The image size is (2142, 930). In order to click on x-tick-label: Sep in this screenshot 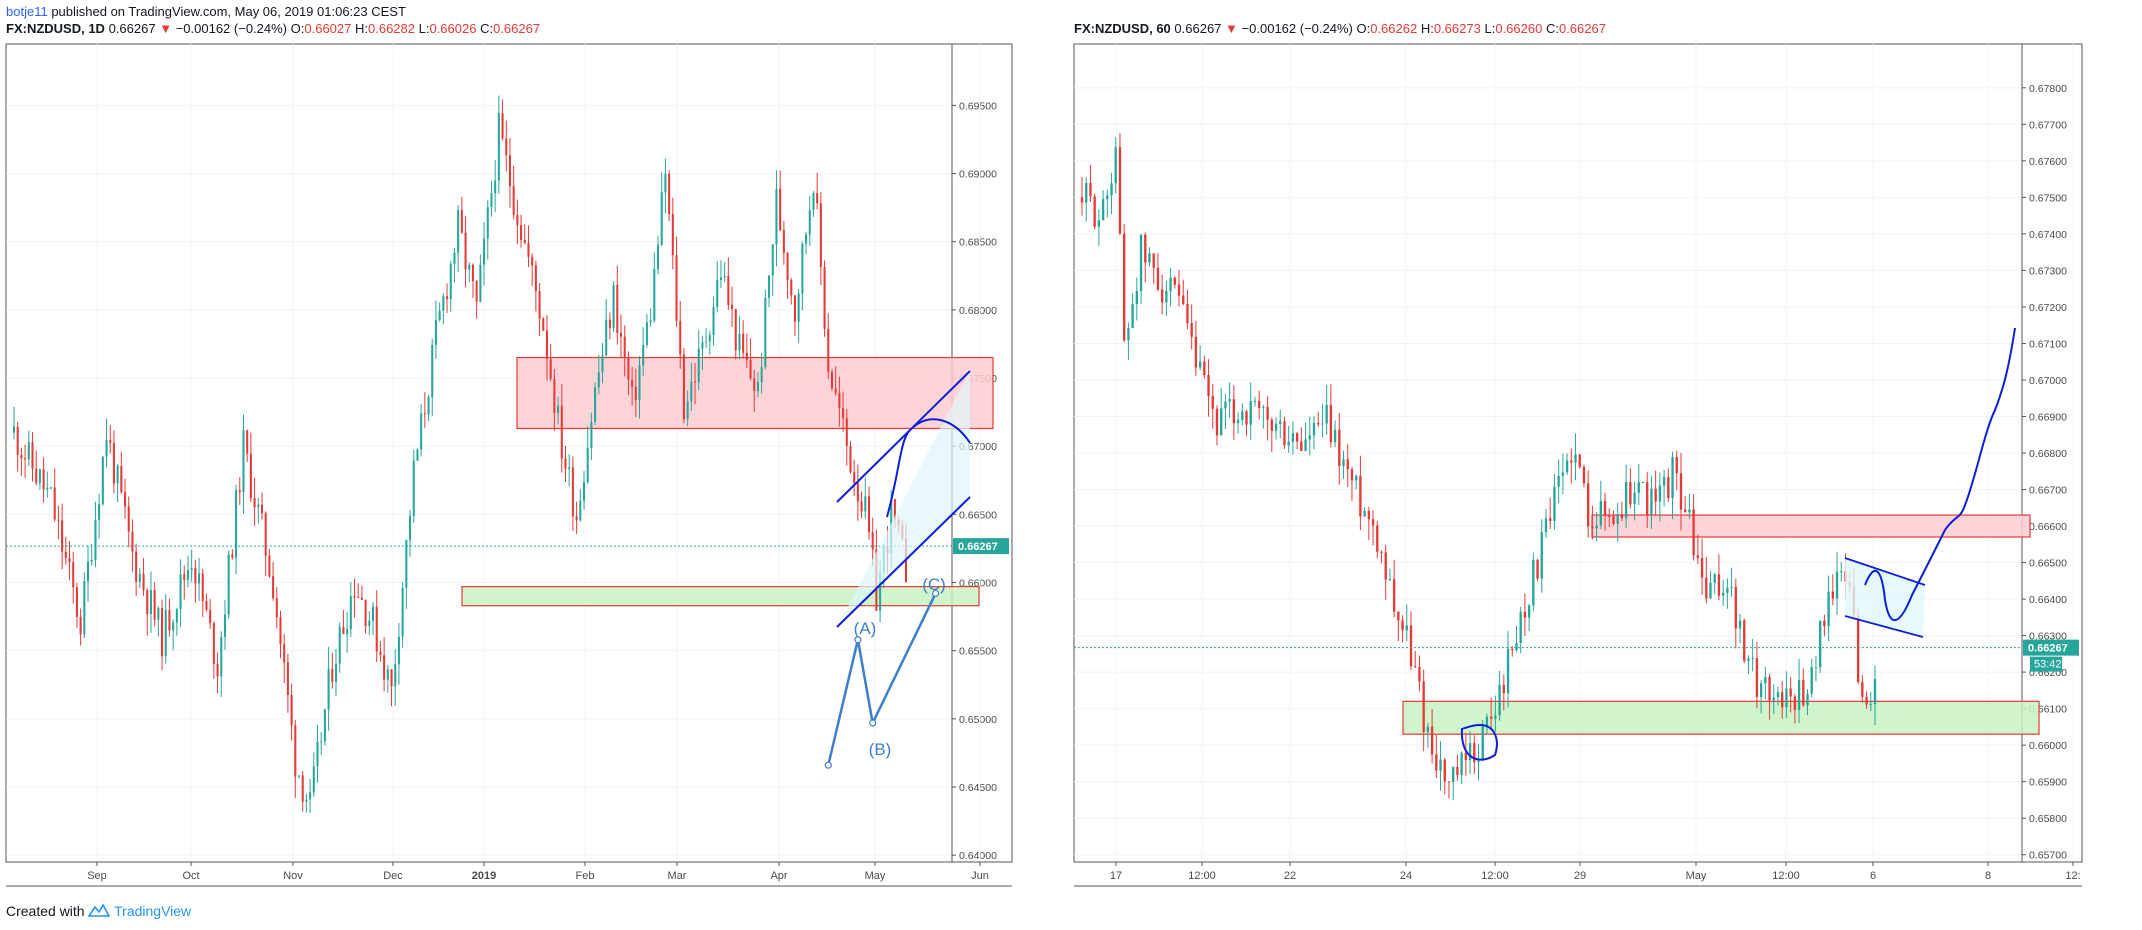, I will do `click(97, 876)`.